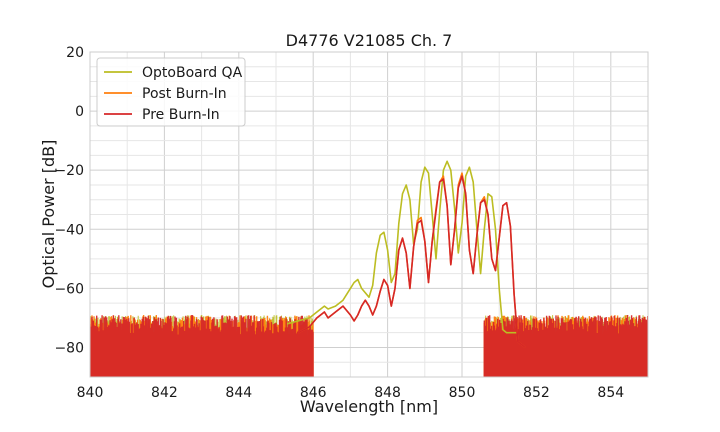 The height and width of the screenshot is (432, 720). Describe the element at coordinates (313, 393) in the screenshot. I see `x-tick-label: 846` at that location.